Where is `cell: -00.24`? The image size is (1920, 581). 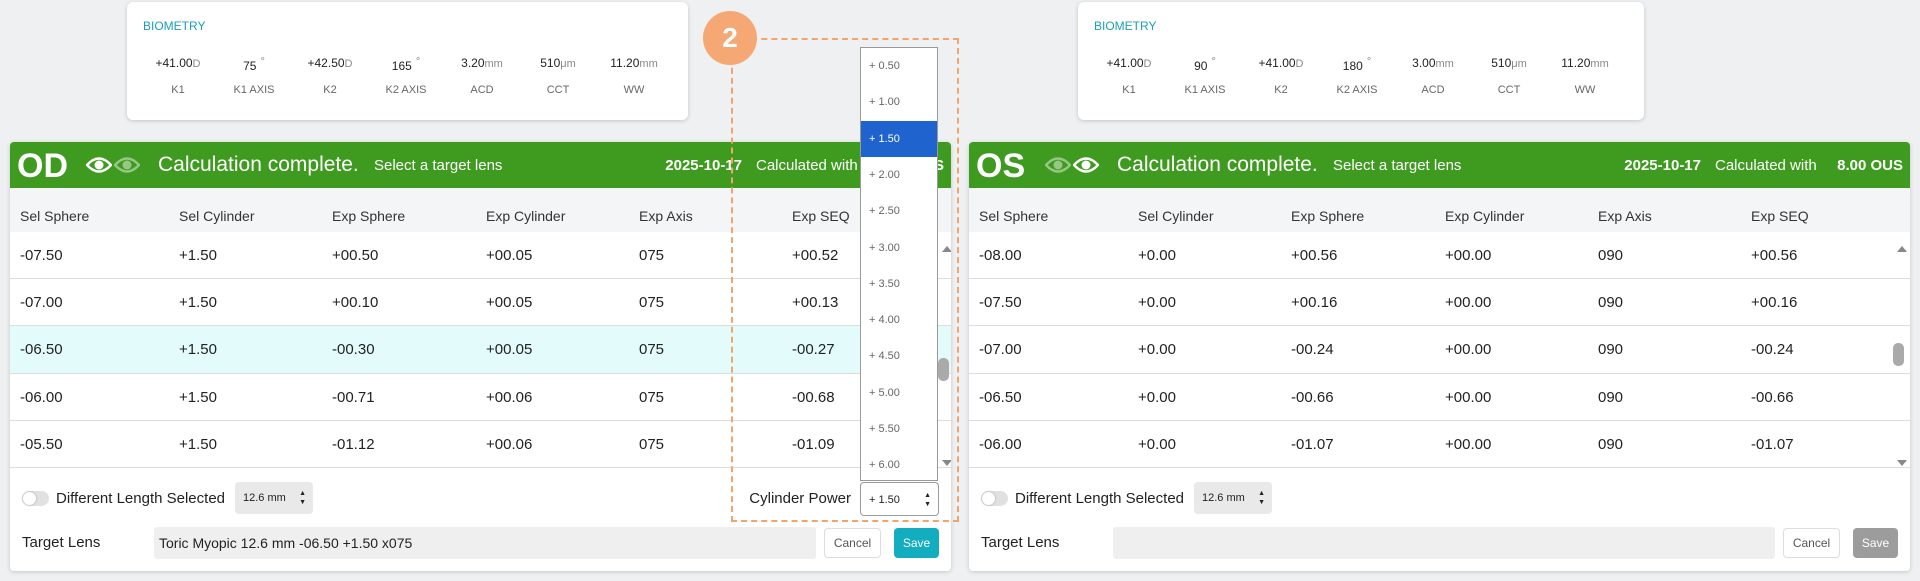 cell: -00.24 is located at coordinates (1772, 350).